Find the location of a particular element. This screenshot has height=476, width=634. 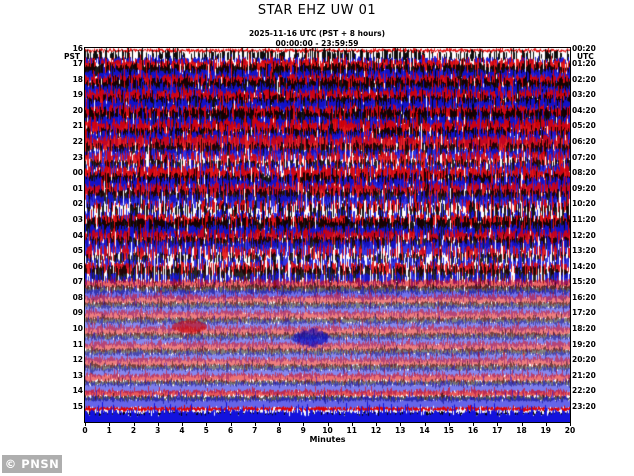

utc-hour-label: 22:20 is located at coordinates (584, 391).